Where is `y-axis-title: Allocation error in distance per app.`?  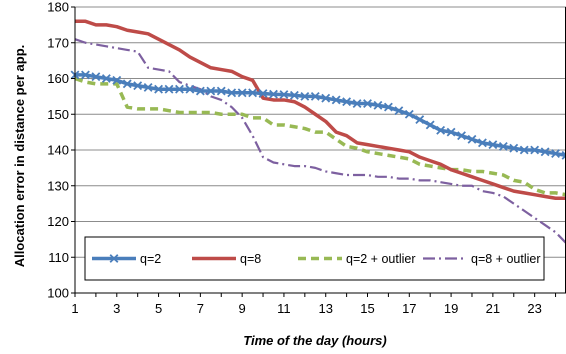 y-axis-title: Allocation error in distance per app. is located at coordinates (19, 156).